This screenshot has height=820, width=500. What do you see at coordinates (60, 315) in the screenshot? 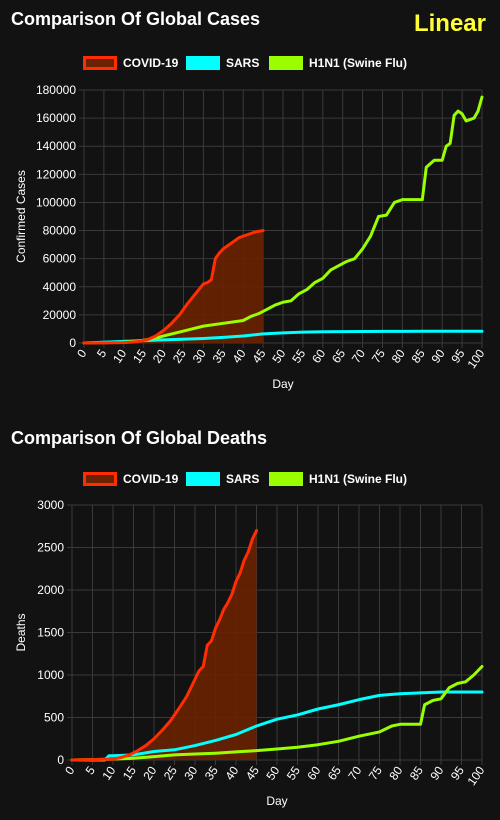
I see `cases-y-tick-label: 20000` at bounding box center [60, 315].